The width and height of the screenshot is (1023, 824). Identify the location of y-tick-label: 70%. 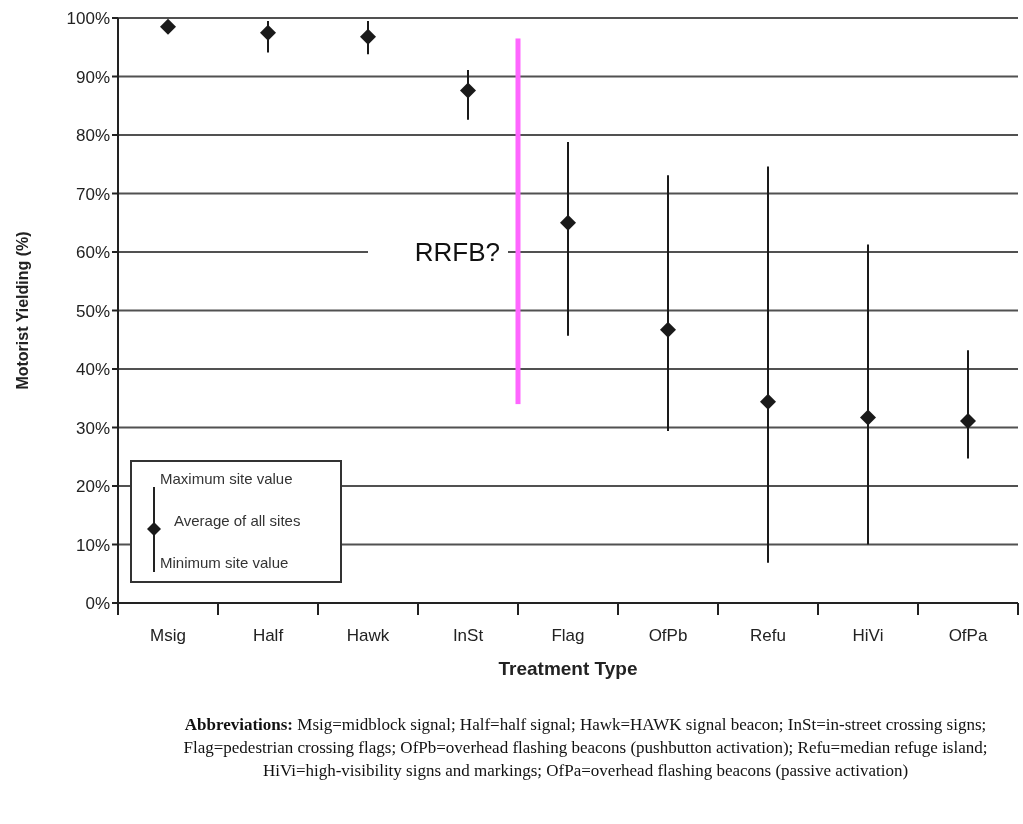
(92, 194).